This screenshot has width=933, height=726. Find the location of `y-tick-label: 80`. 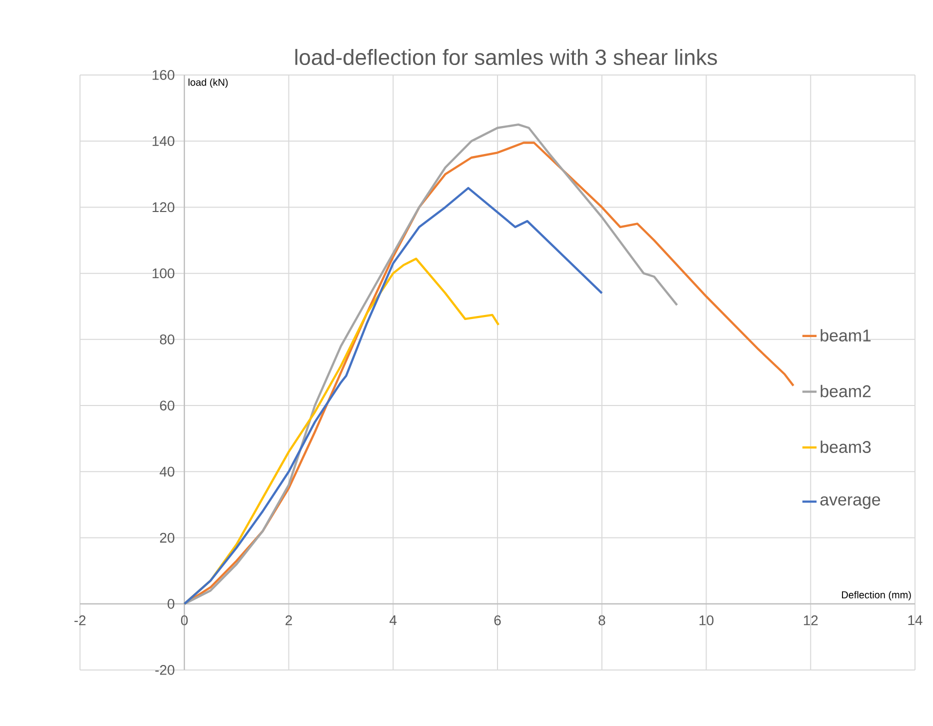

y-tick-label: 80 is located at coordinates (167, 339).